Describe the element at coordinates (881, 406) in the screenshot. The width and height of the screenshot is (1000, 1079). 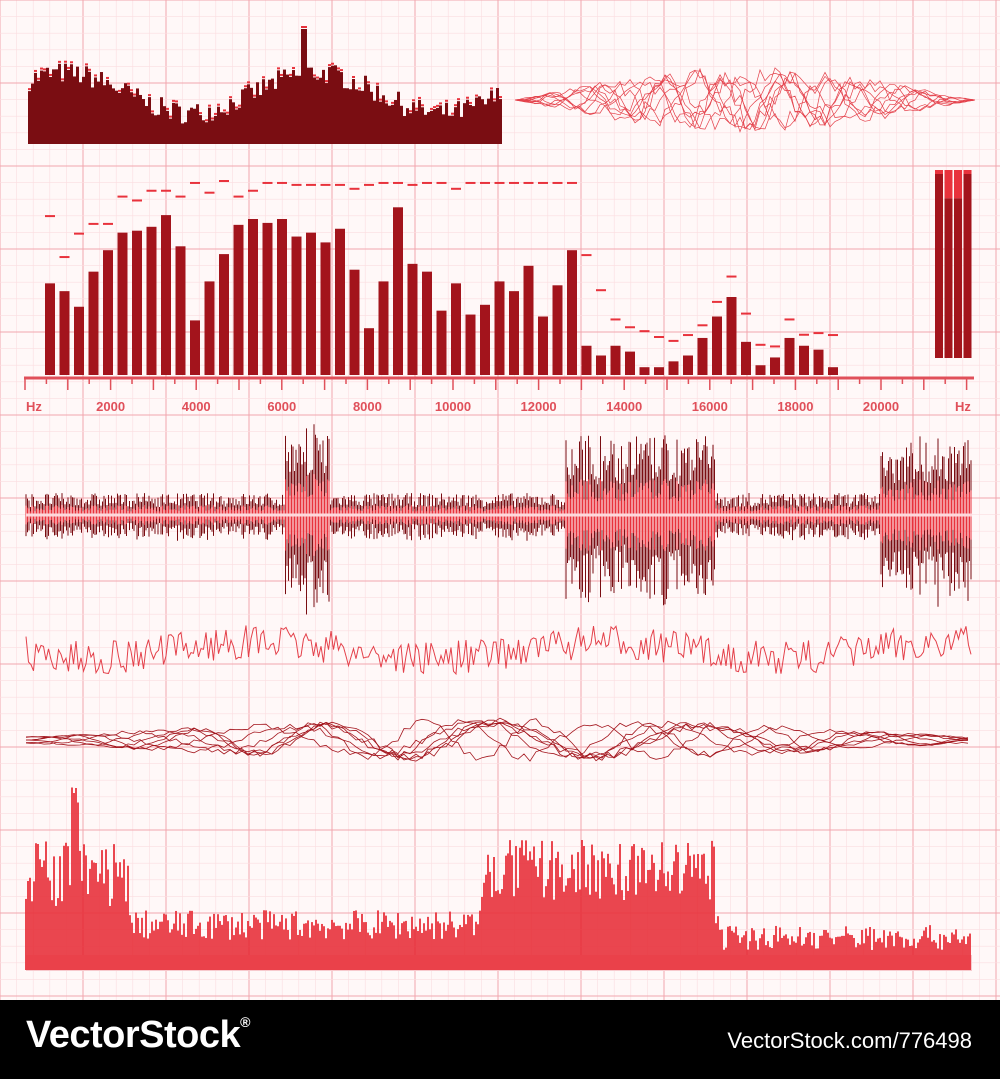
I see `axis-tick-label: 20000` at that location.